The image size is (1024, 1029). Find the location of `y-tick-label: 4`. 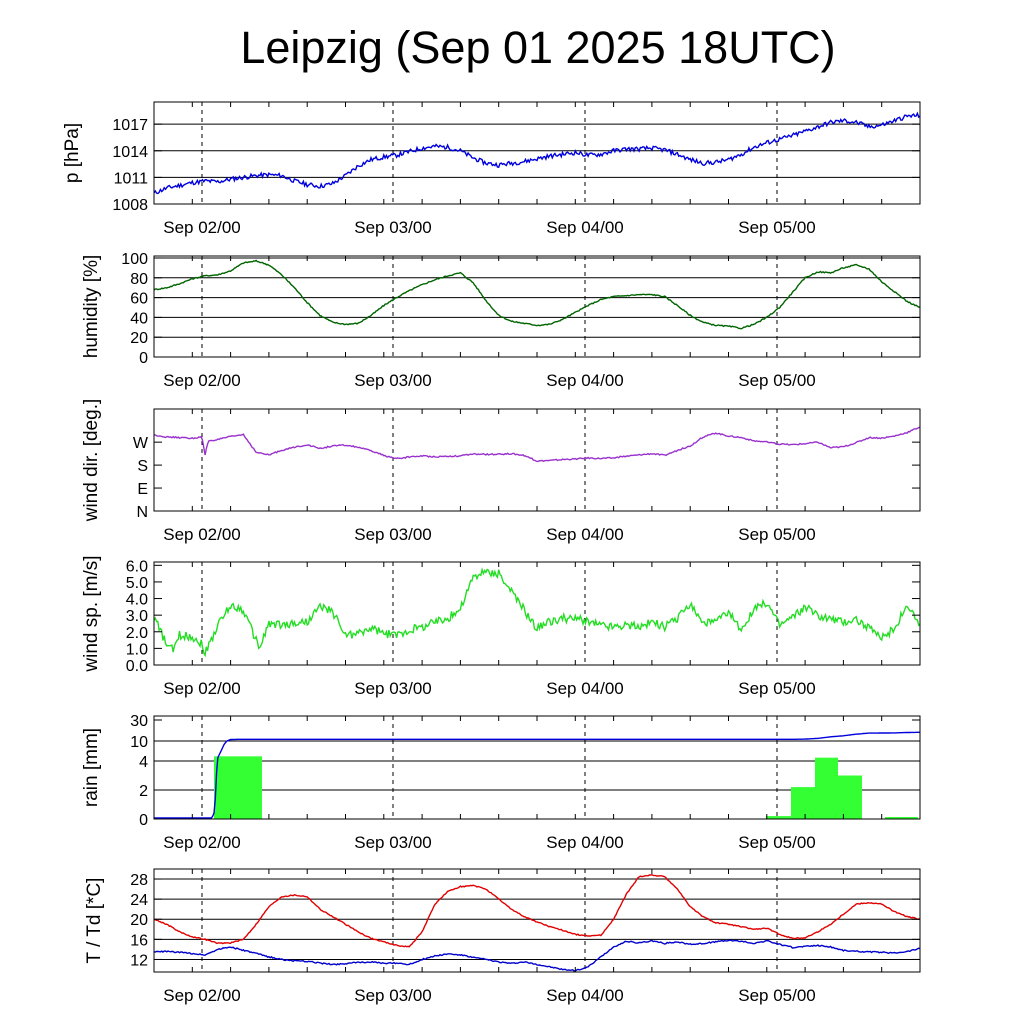

y-tick-label: 4 is located at coordinates (143, 762).